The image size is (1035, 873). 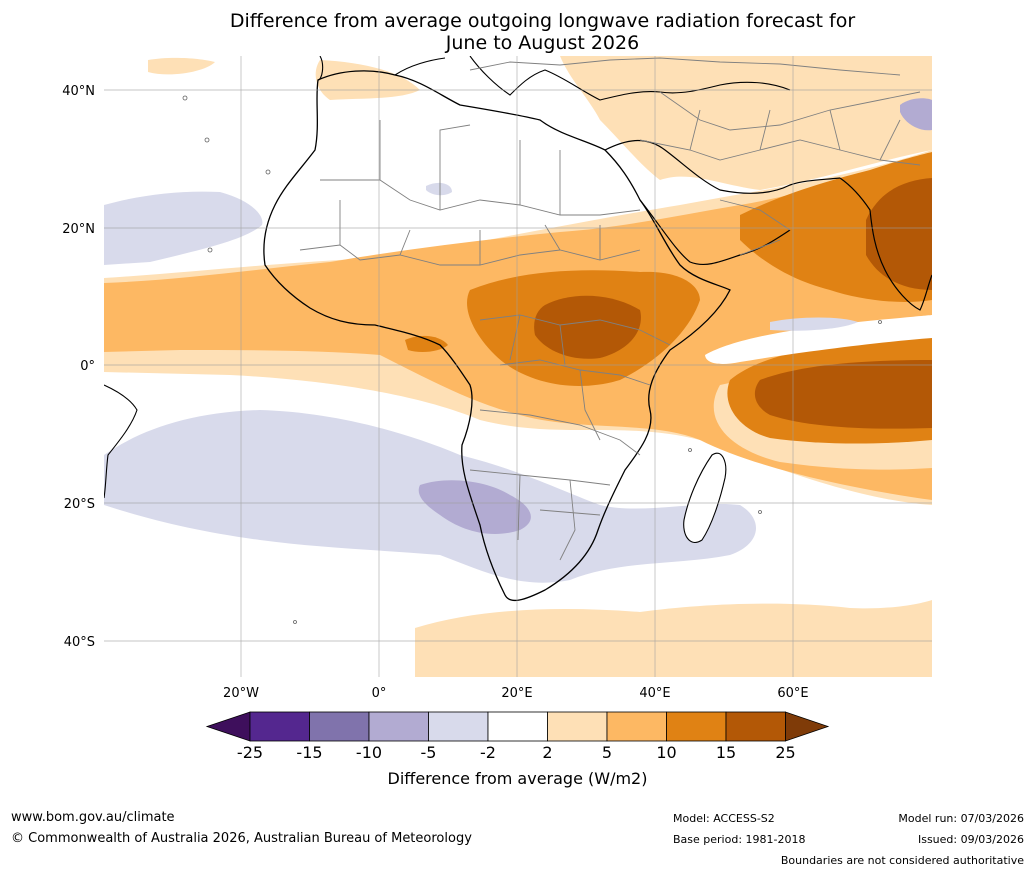 I want to click on lat-label-20n: 20°N, so click(x=78, y=229).